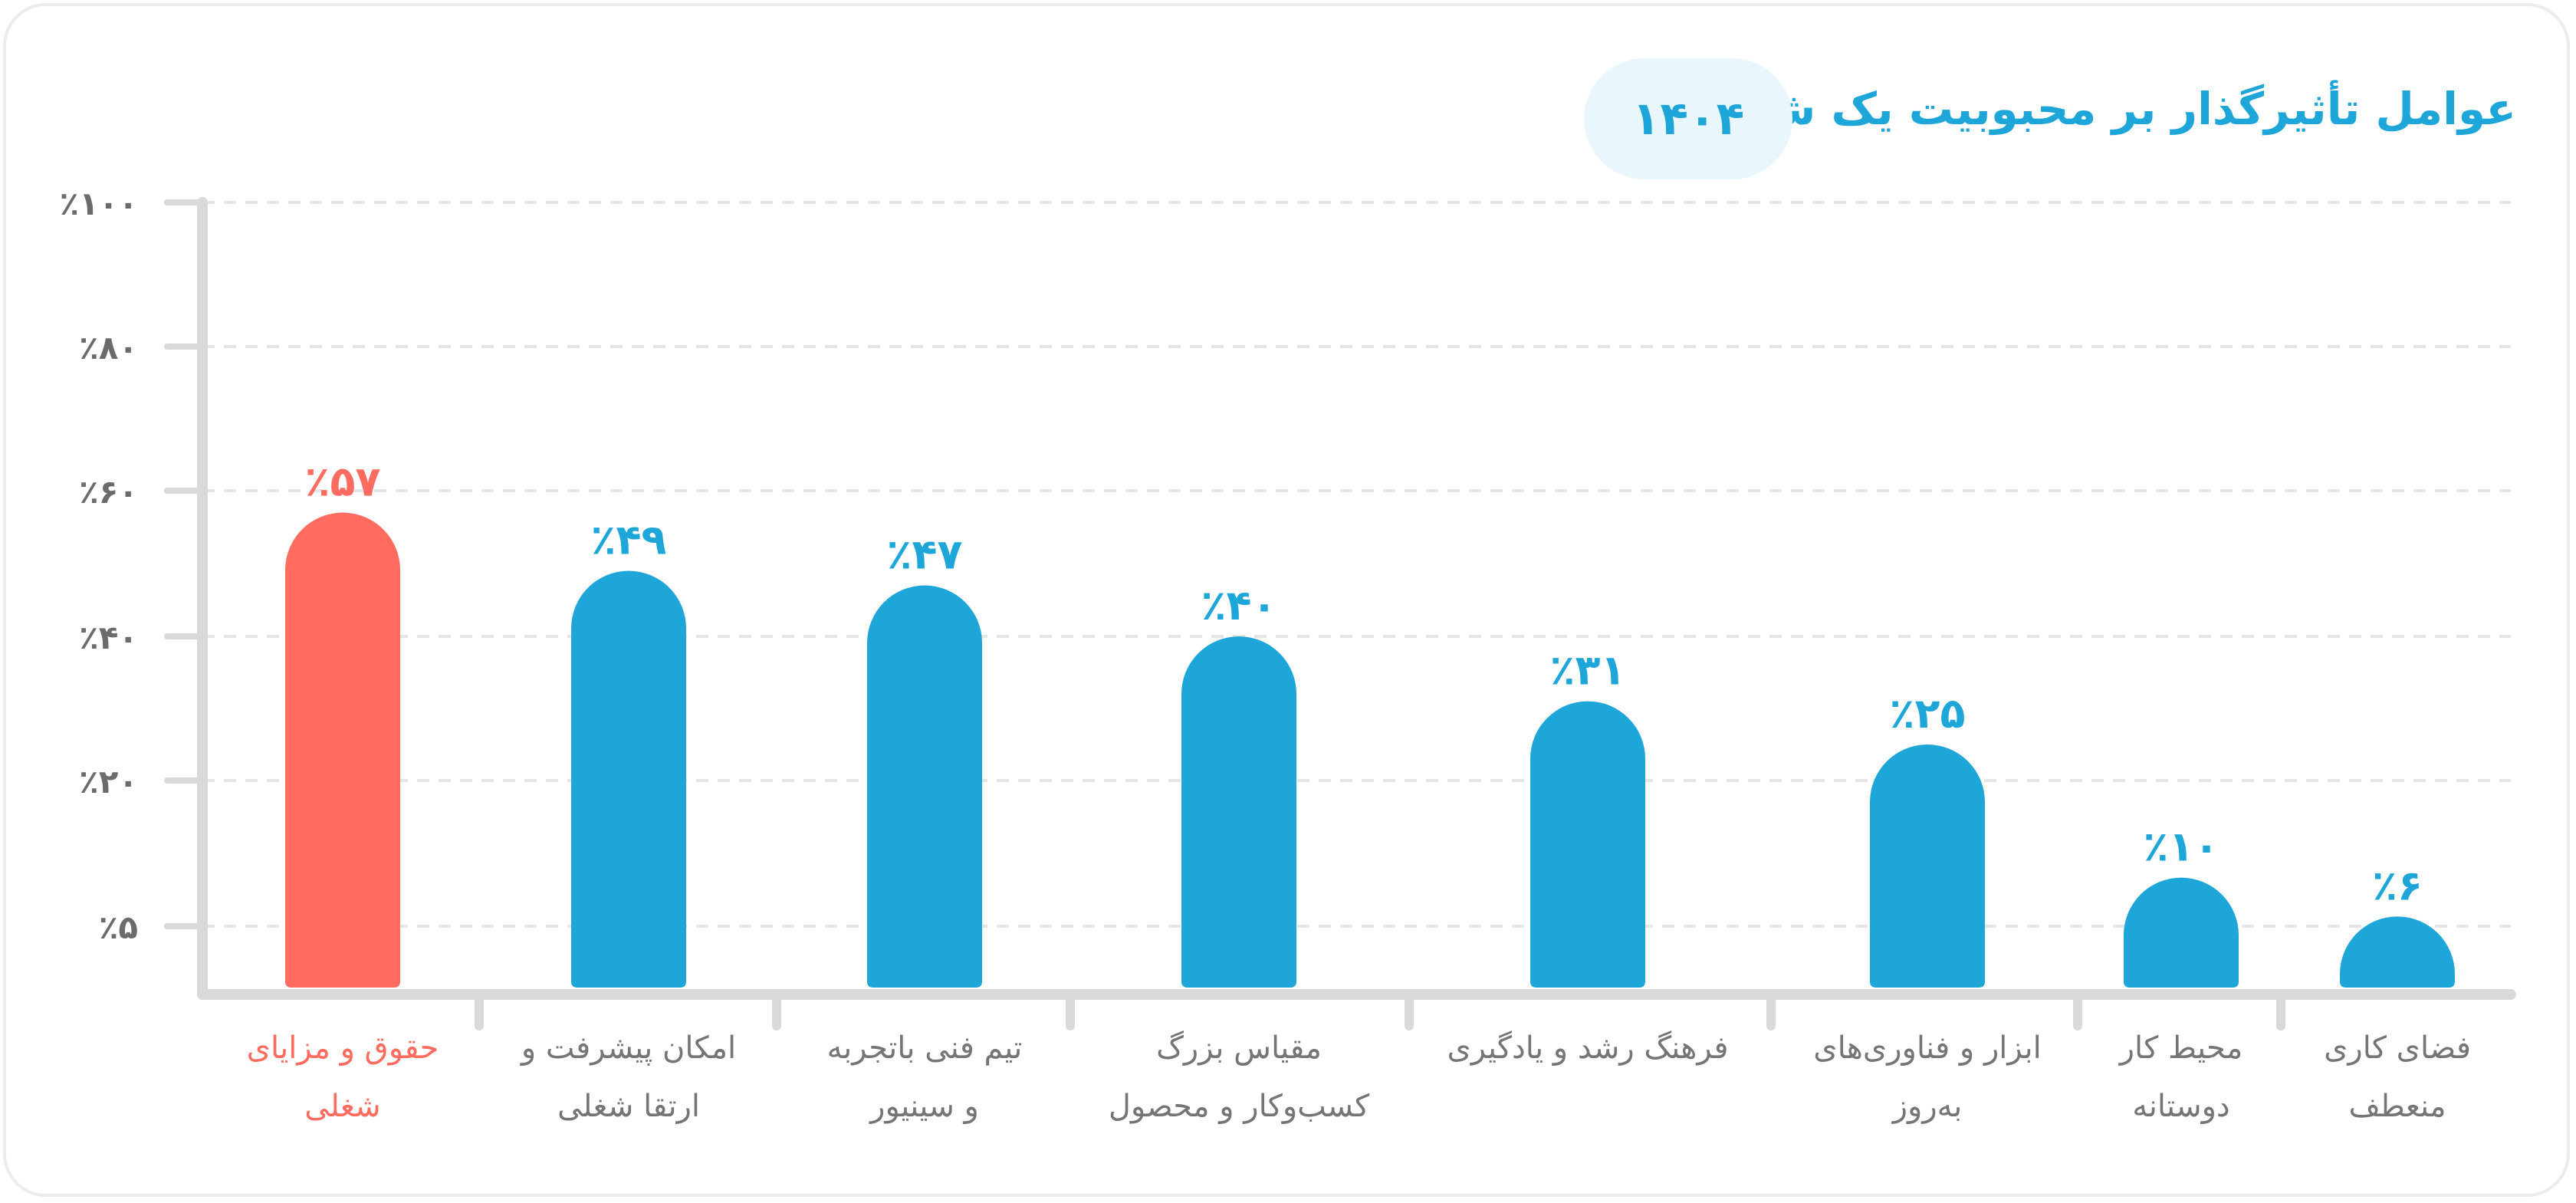  What do you see at coordinates (2398, 885) in the screenshot?
I see `data-label: ٪۶` at bounding box center [2398, 885].